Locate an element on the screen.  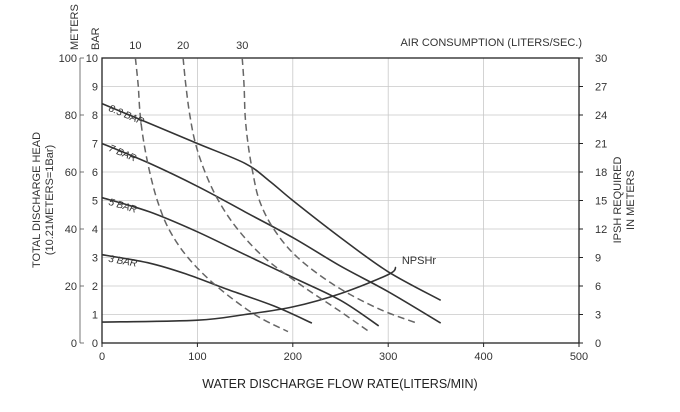
series-label-7-bar: 7 BAR is located at coordinates (122, 153).